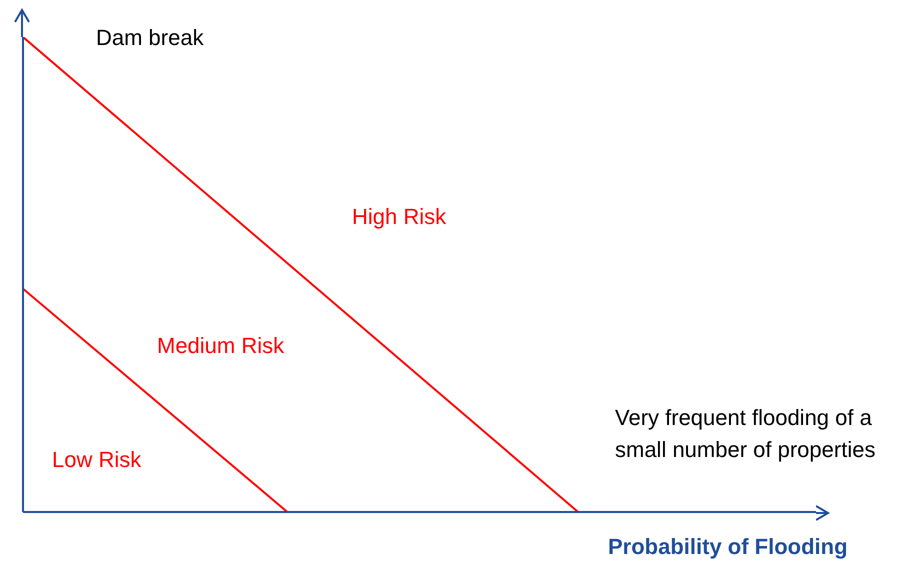 The image size is (904, 565). I want to click on x-axis-title: Probability of Flooding, so click(728, 547).